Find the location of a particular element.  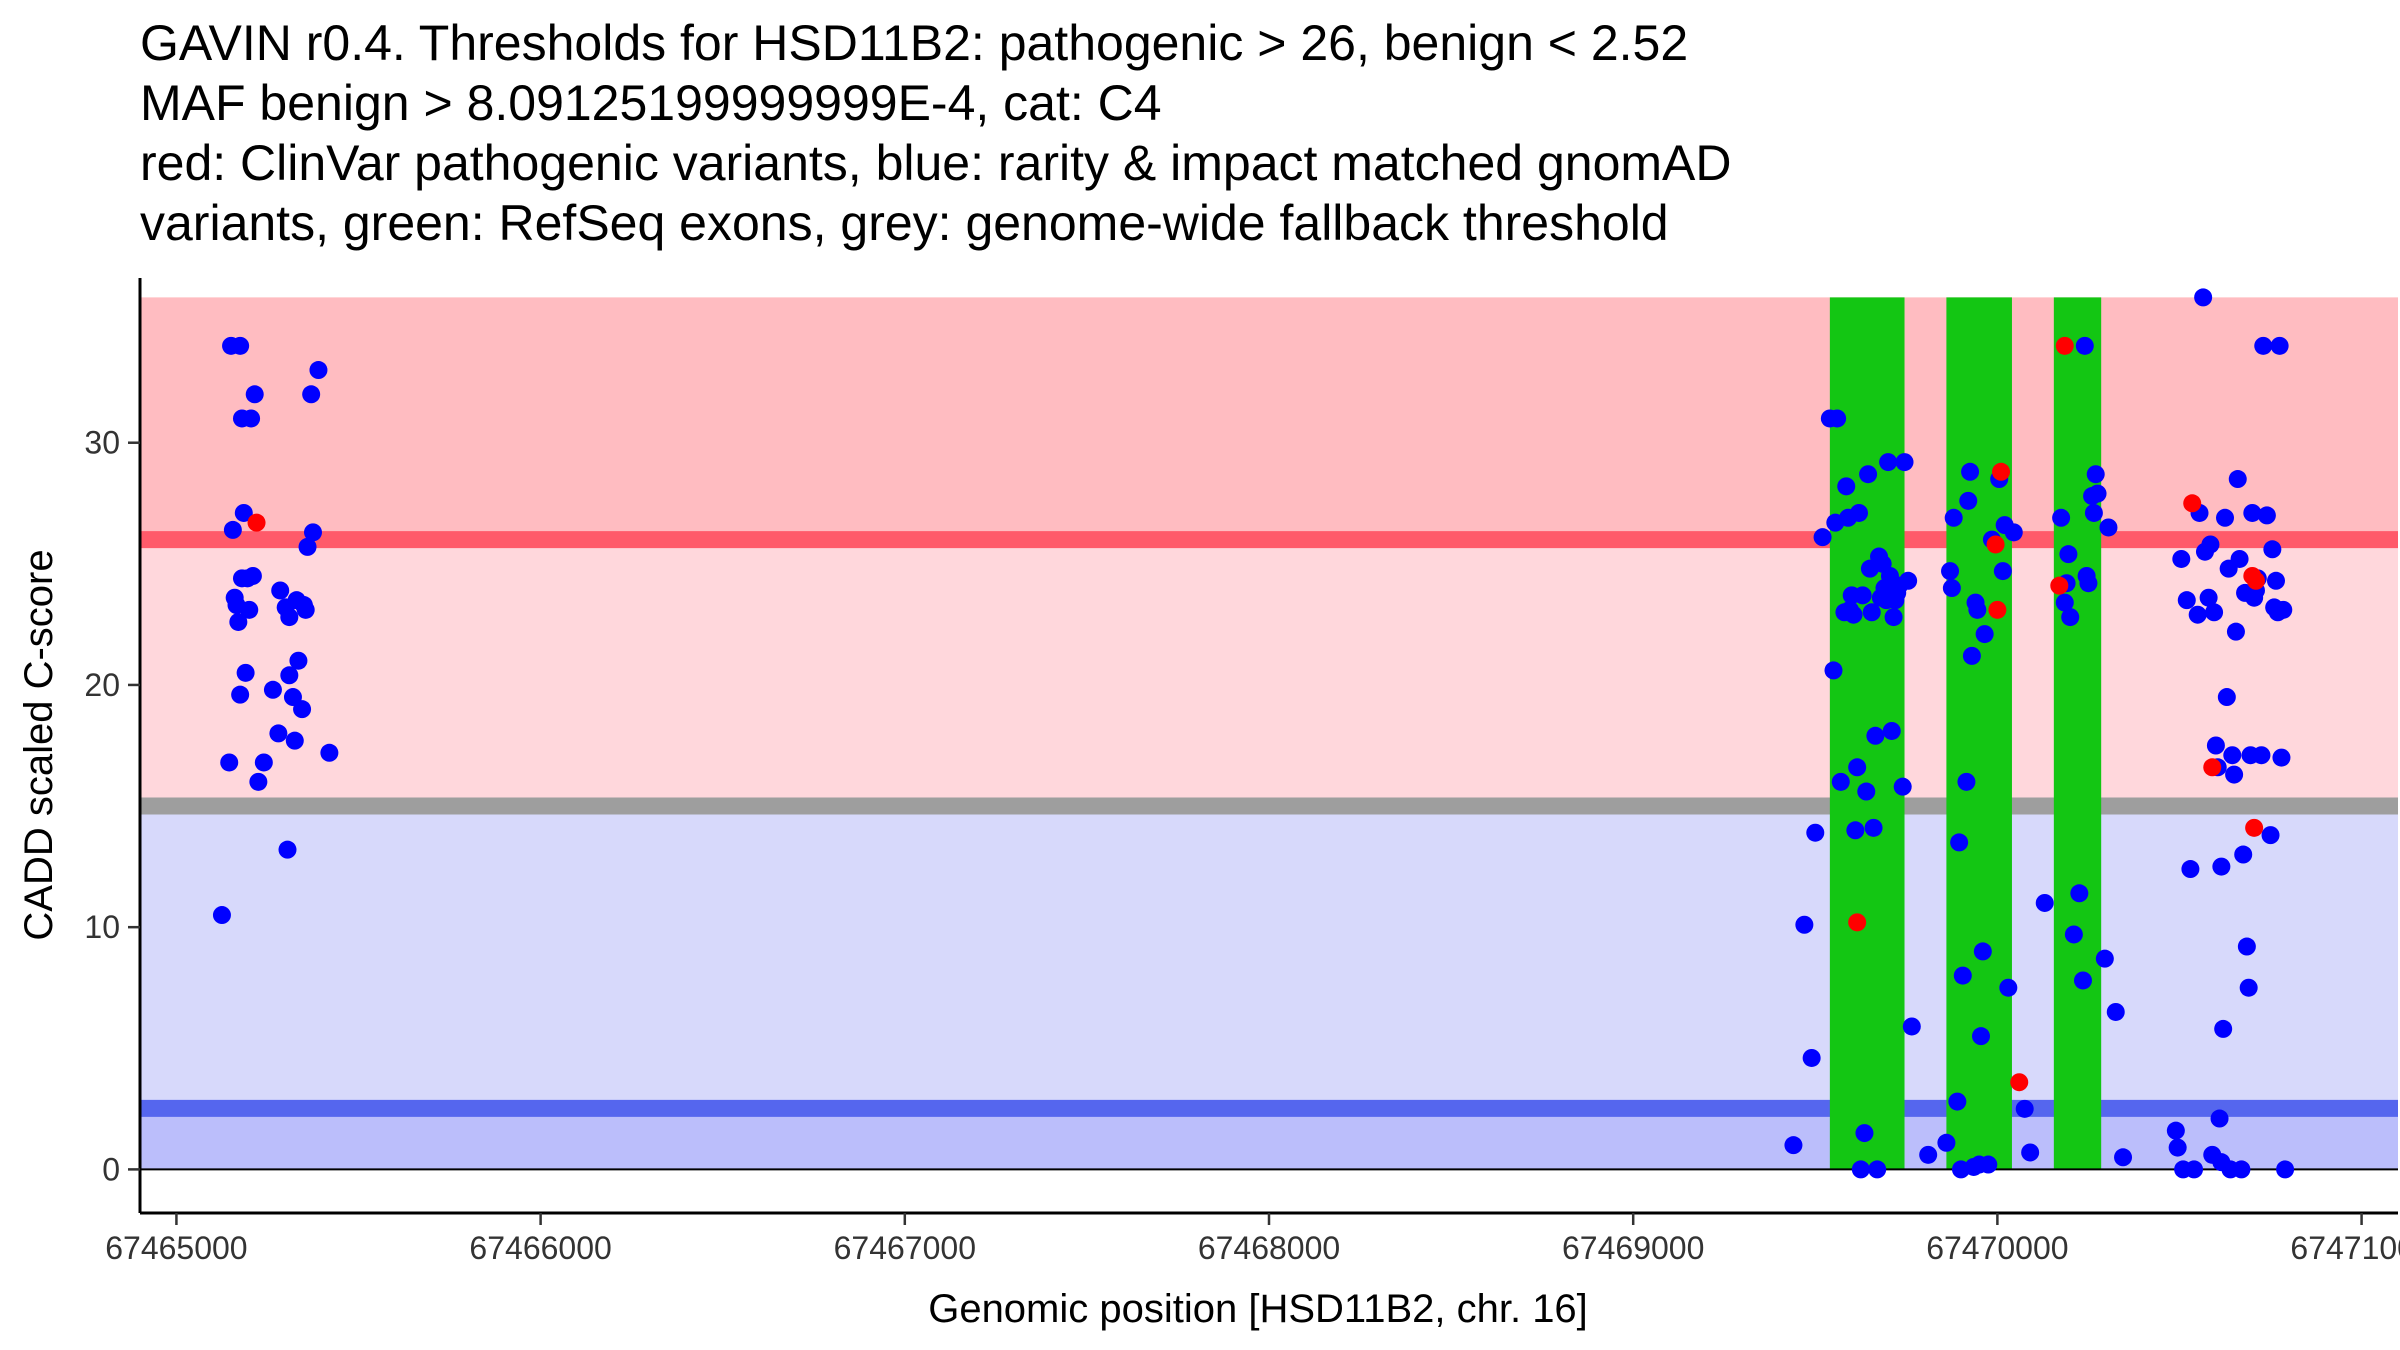

band-benign-zone is located at coordinates (1269, 1139).